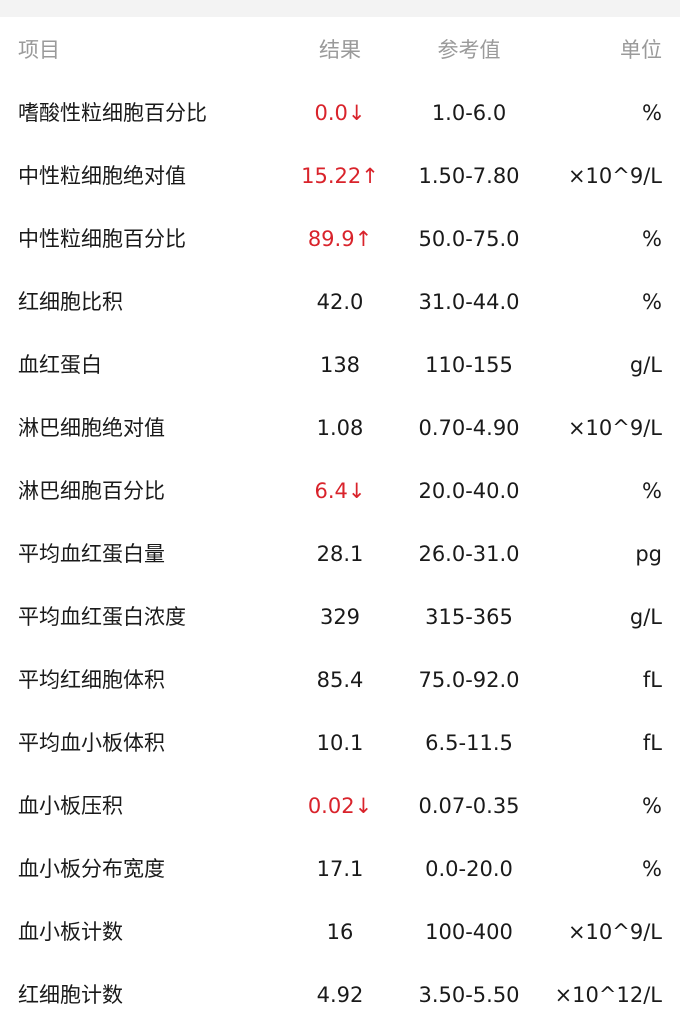 Image resolution: width=680 pixels, height=1027 pixels. Describe the element at coordinates (70, 932) in the screenshot. I see `item-name: 血小板计数` at that location.